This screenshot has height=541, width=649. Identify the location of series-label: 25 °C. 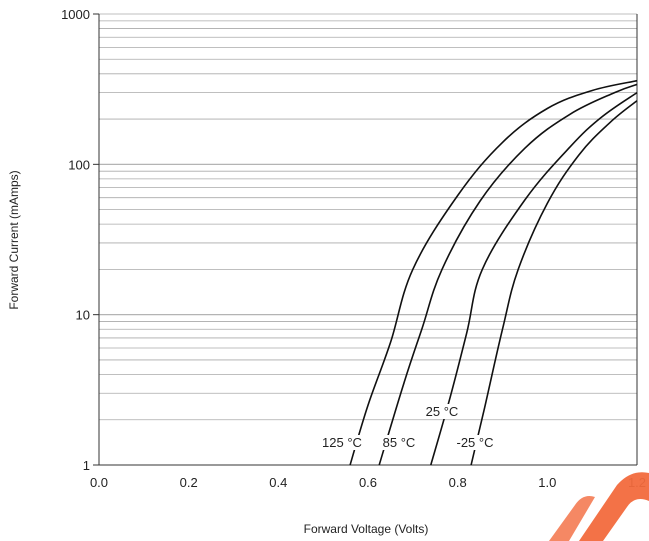
(442, 411).